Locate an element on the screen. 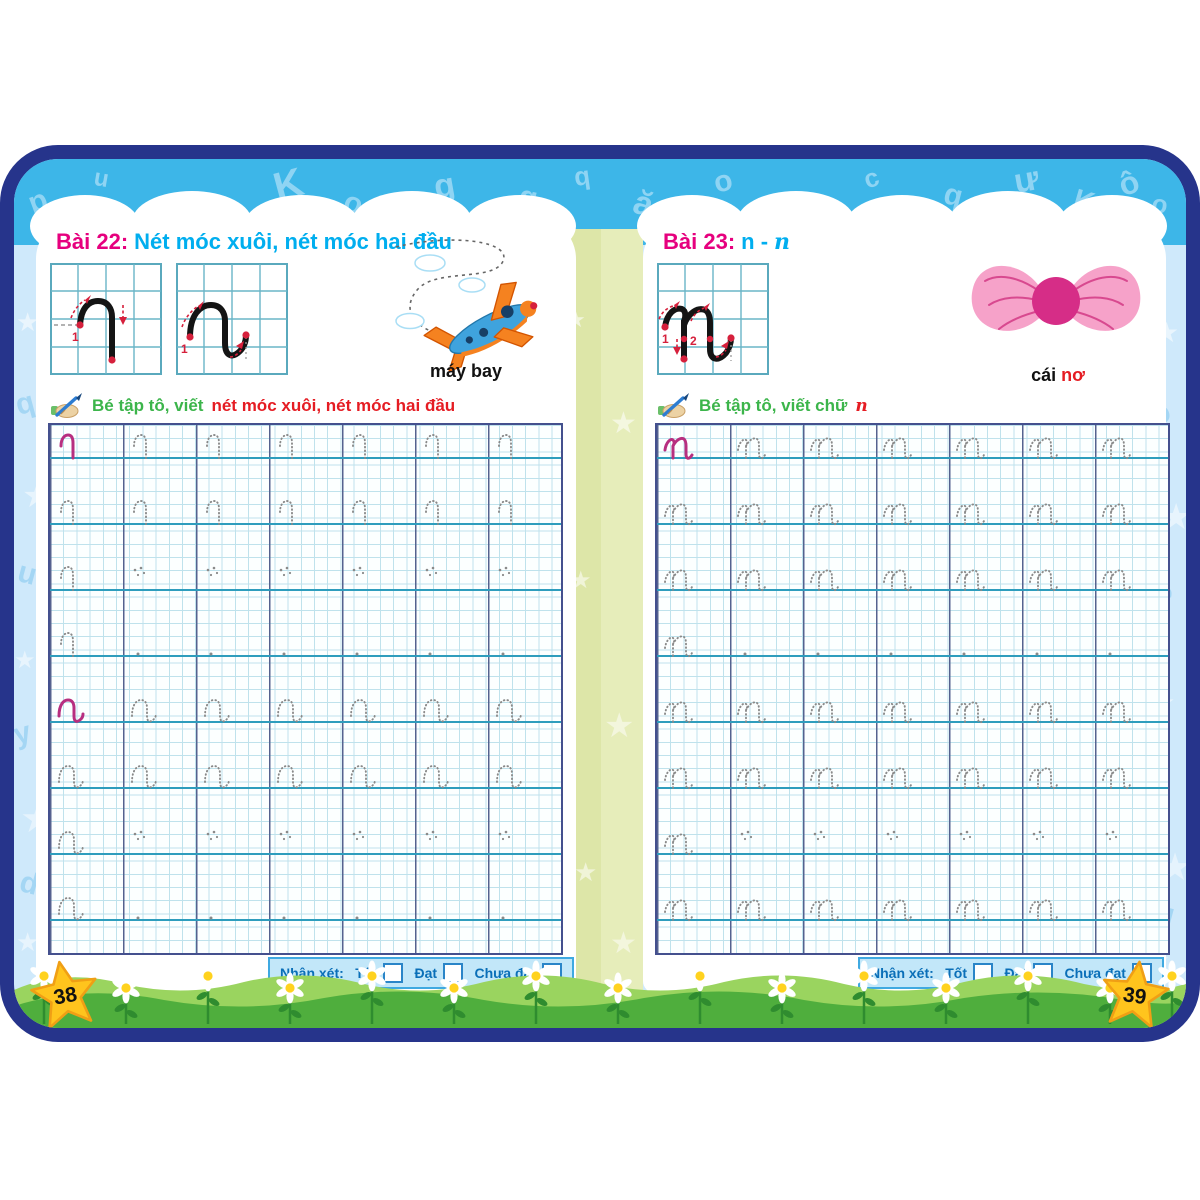 Image resolution: width=1200 pixels, height=1200 pixels. decorative-letter: o is located at coordinates (723, 181).